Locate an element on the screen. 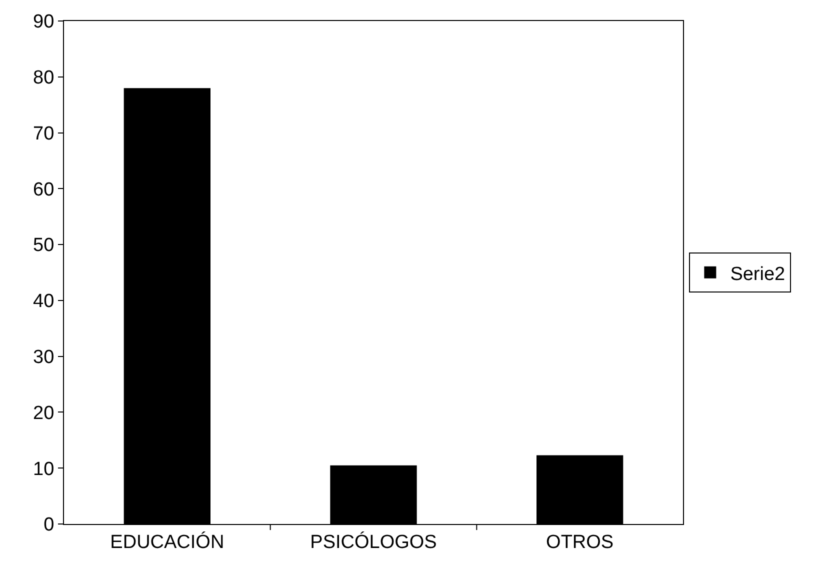 This screenshot has width=821, height=574. y-tick-label: 70 is located at coordinates (43, 133).